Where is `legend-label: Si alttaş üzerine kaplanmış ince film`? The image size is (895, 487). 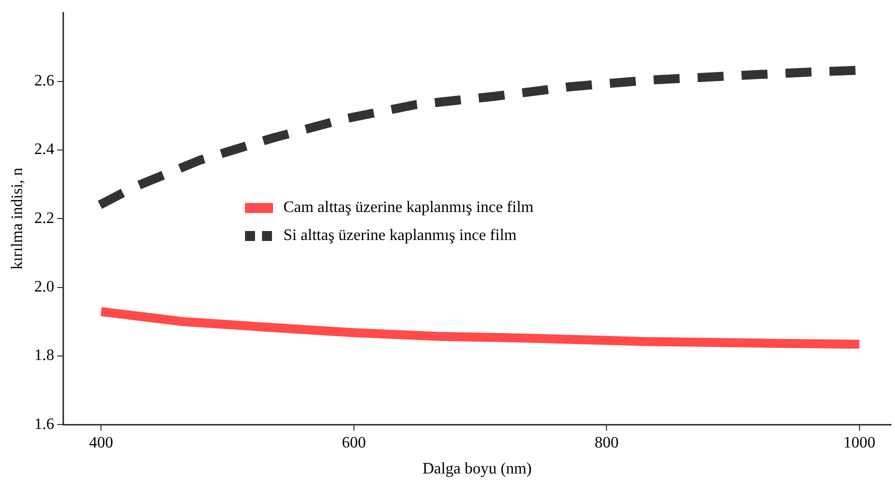 legend-label: Si alttaş üzerine kaplanmış ince film is located at coordinates (400, 235).